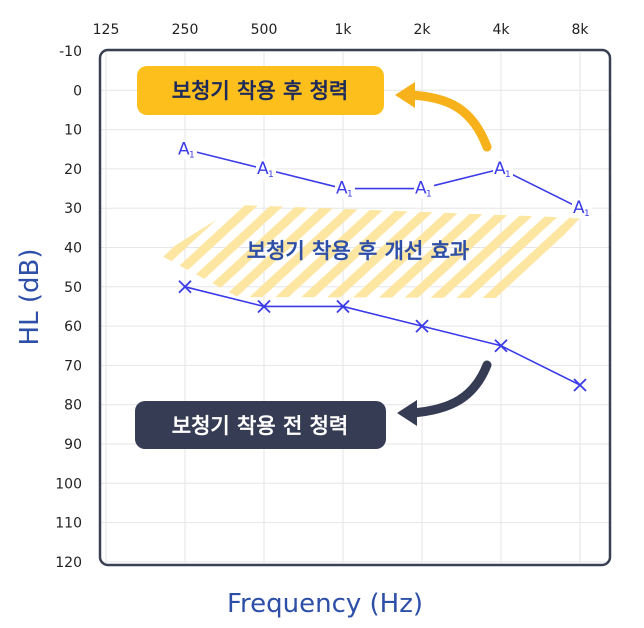 The image size is (644, 628). Describe the element at coordinates (73, 406) in the screenshot. I see `y-tick-label: 80` at that location.